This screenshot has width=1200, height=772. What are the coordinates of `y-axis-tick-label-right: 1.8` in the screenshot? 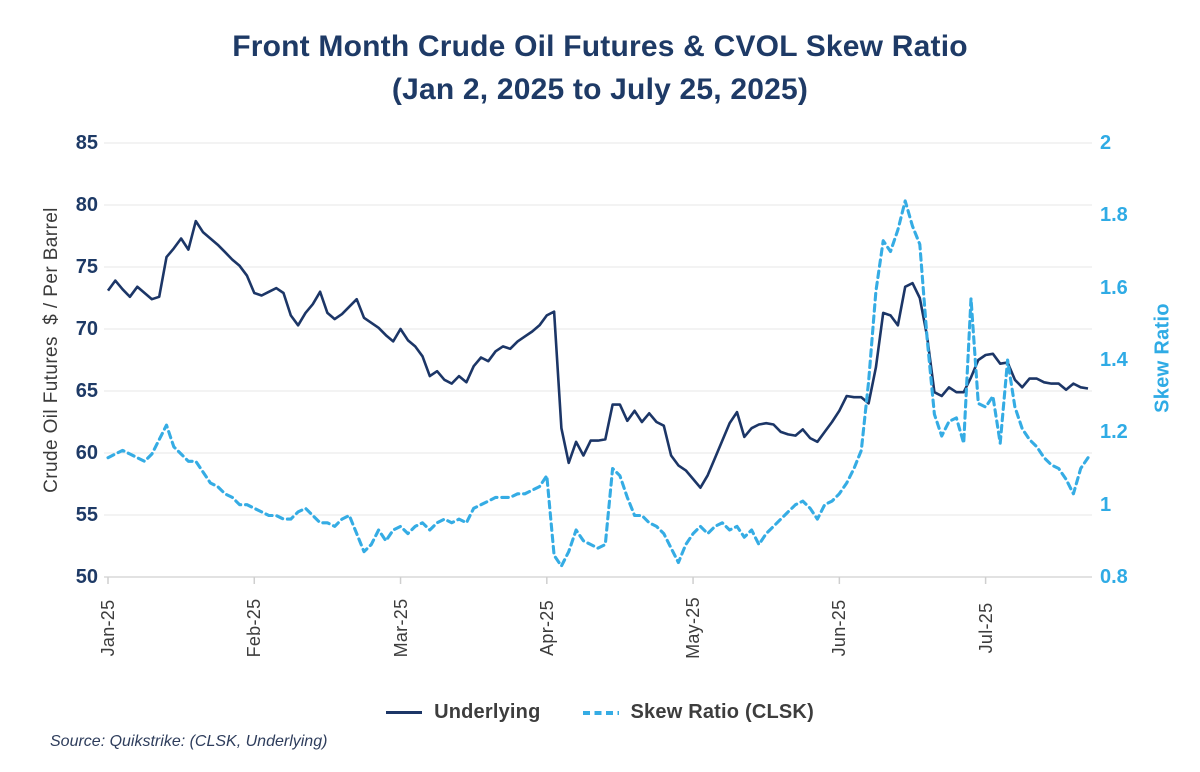 It's located at (1114, 215).